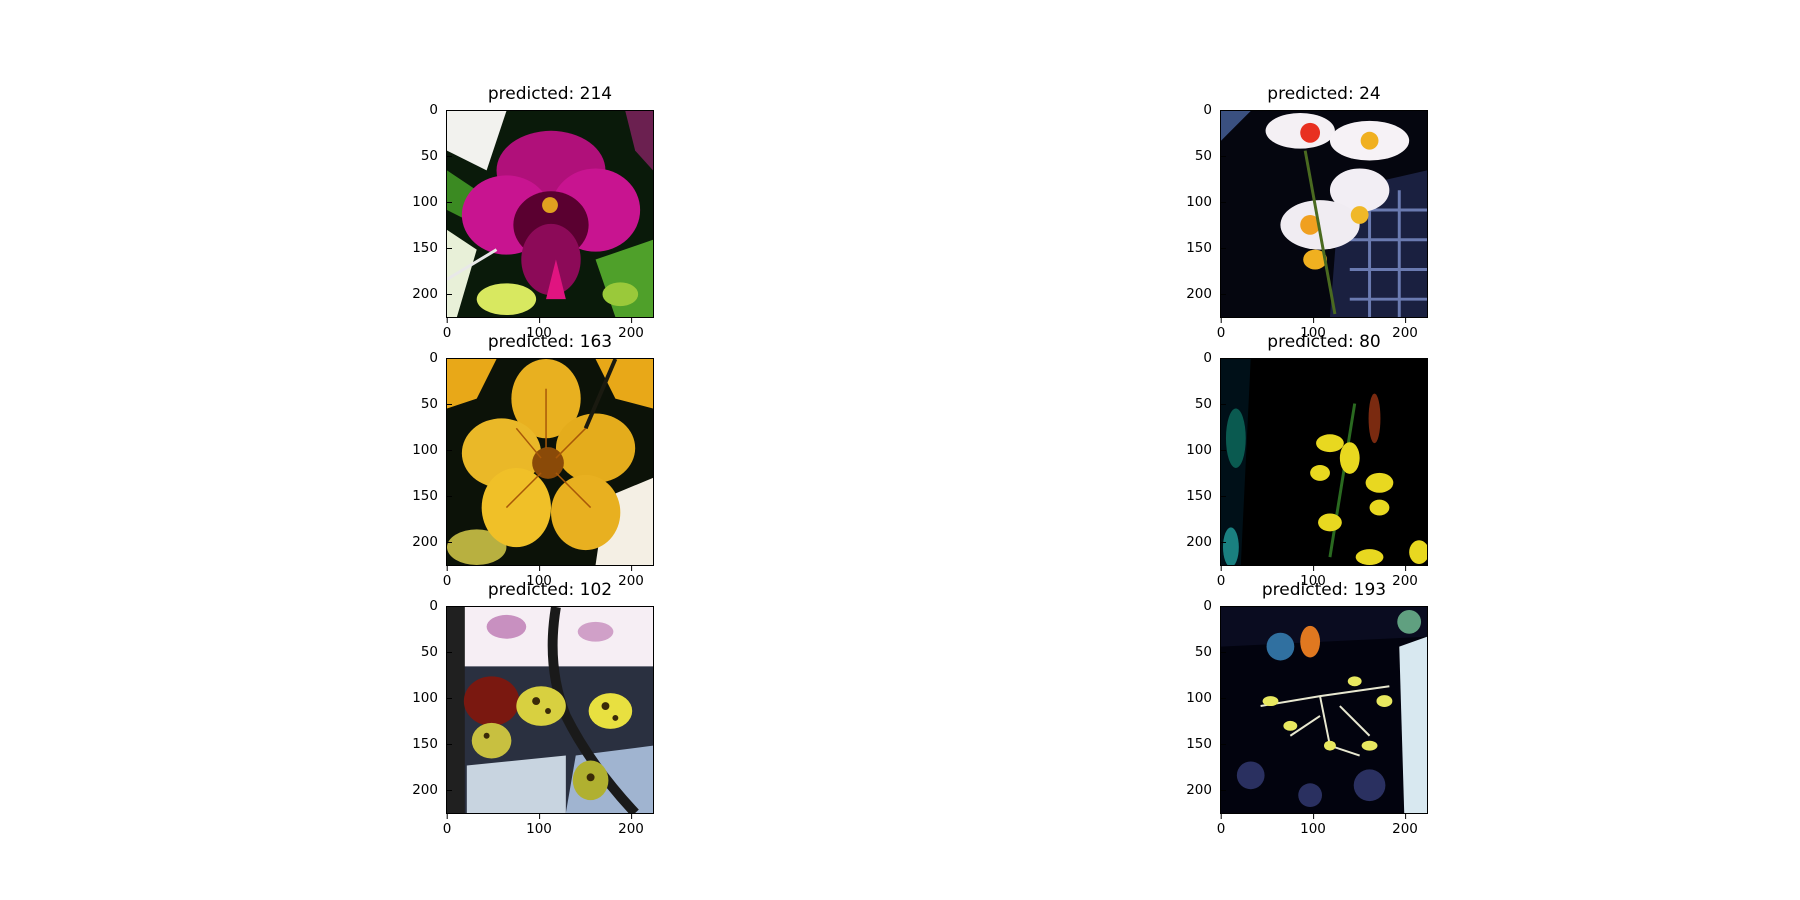  I want to click on yellow-orchid-photo, so click(550, 462).